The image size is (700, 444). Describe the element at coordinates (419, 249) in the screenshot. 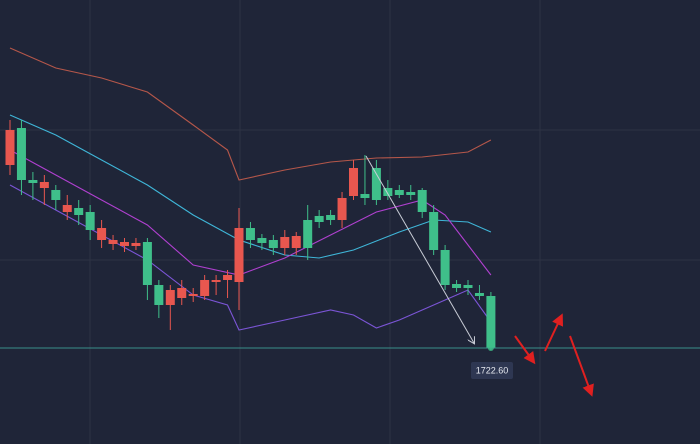

I see `trend-arrow` at that location.